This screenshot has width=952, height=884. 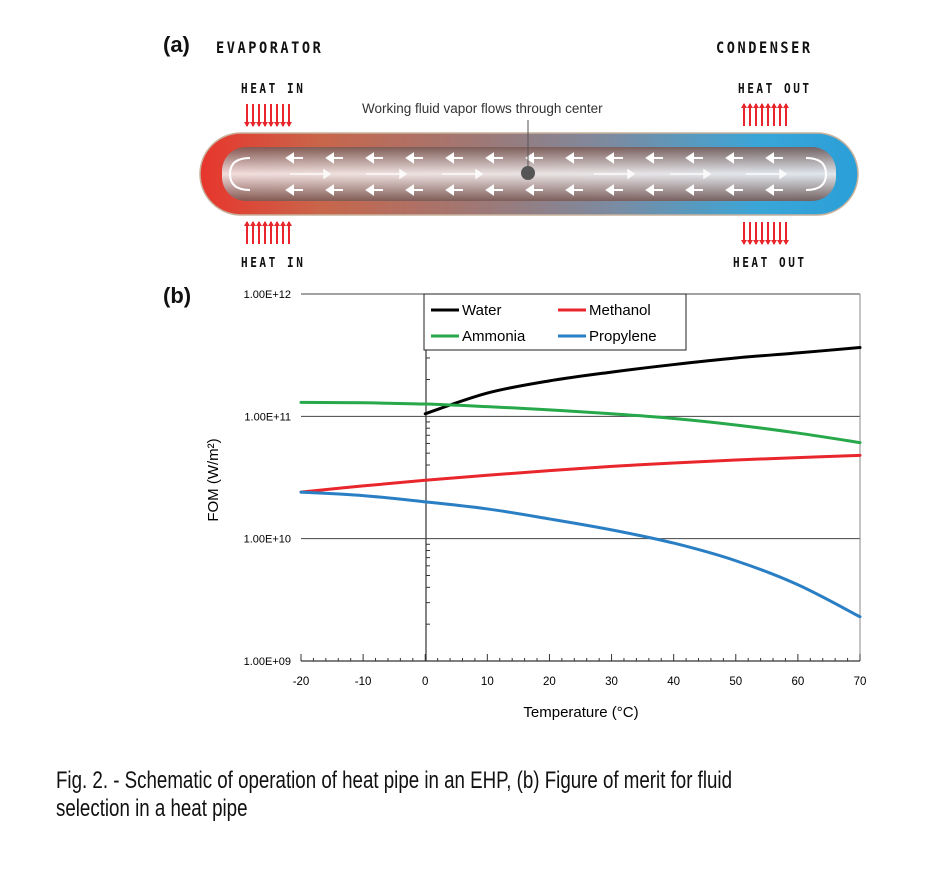 I want to click on panel-b-label: (b), so click(x=177, y=295).